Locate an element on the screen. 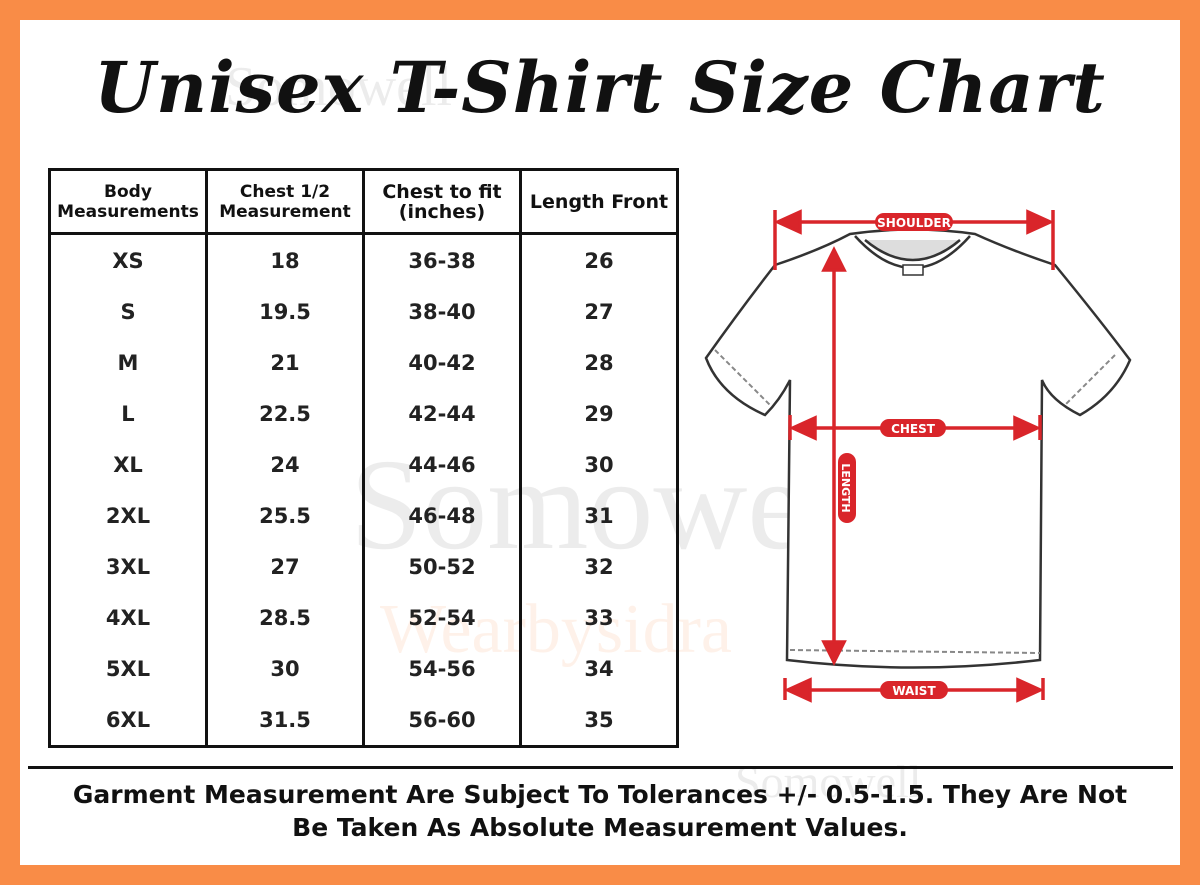  table-row: 3XL 27 50-52 32 is located at coordinates (363, 566).